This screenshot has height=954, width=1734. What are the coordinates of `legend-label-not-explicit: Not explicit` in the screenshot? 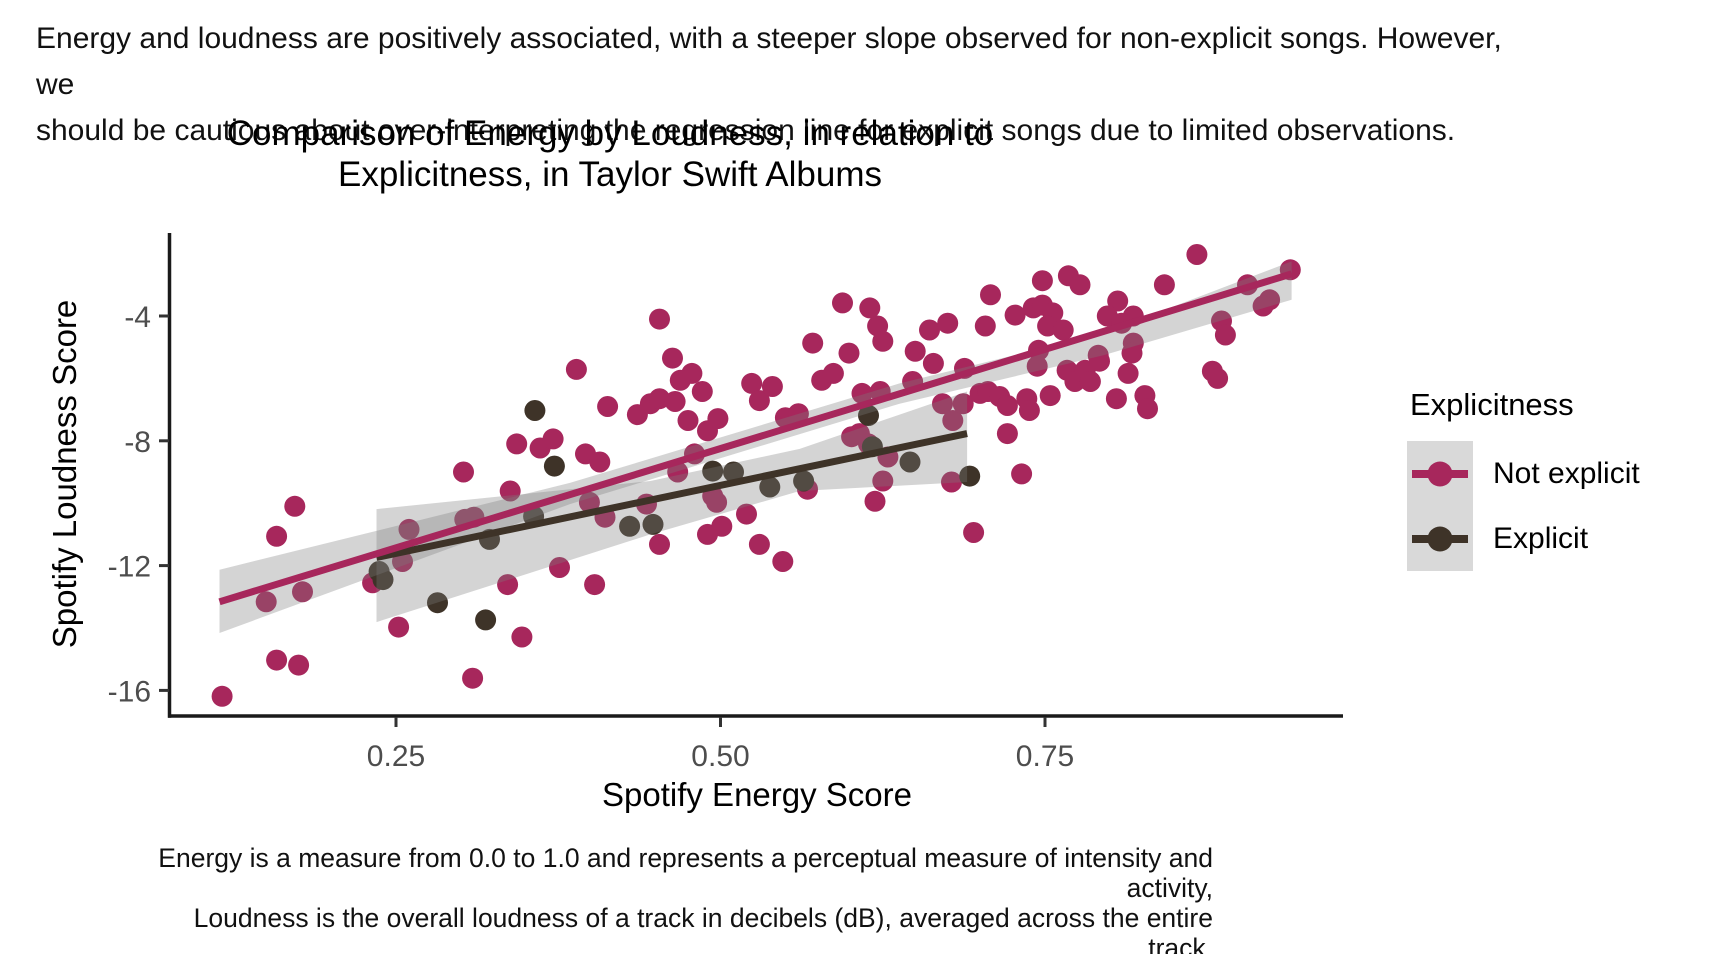 It's located at (1566, 473).